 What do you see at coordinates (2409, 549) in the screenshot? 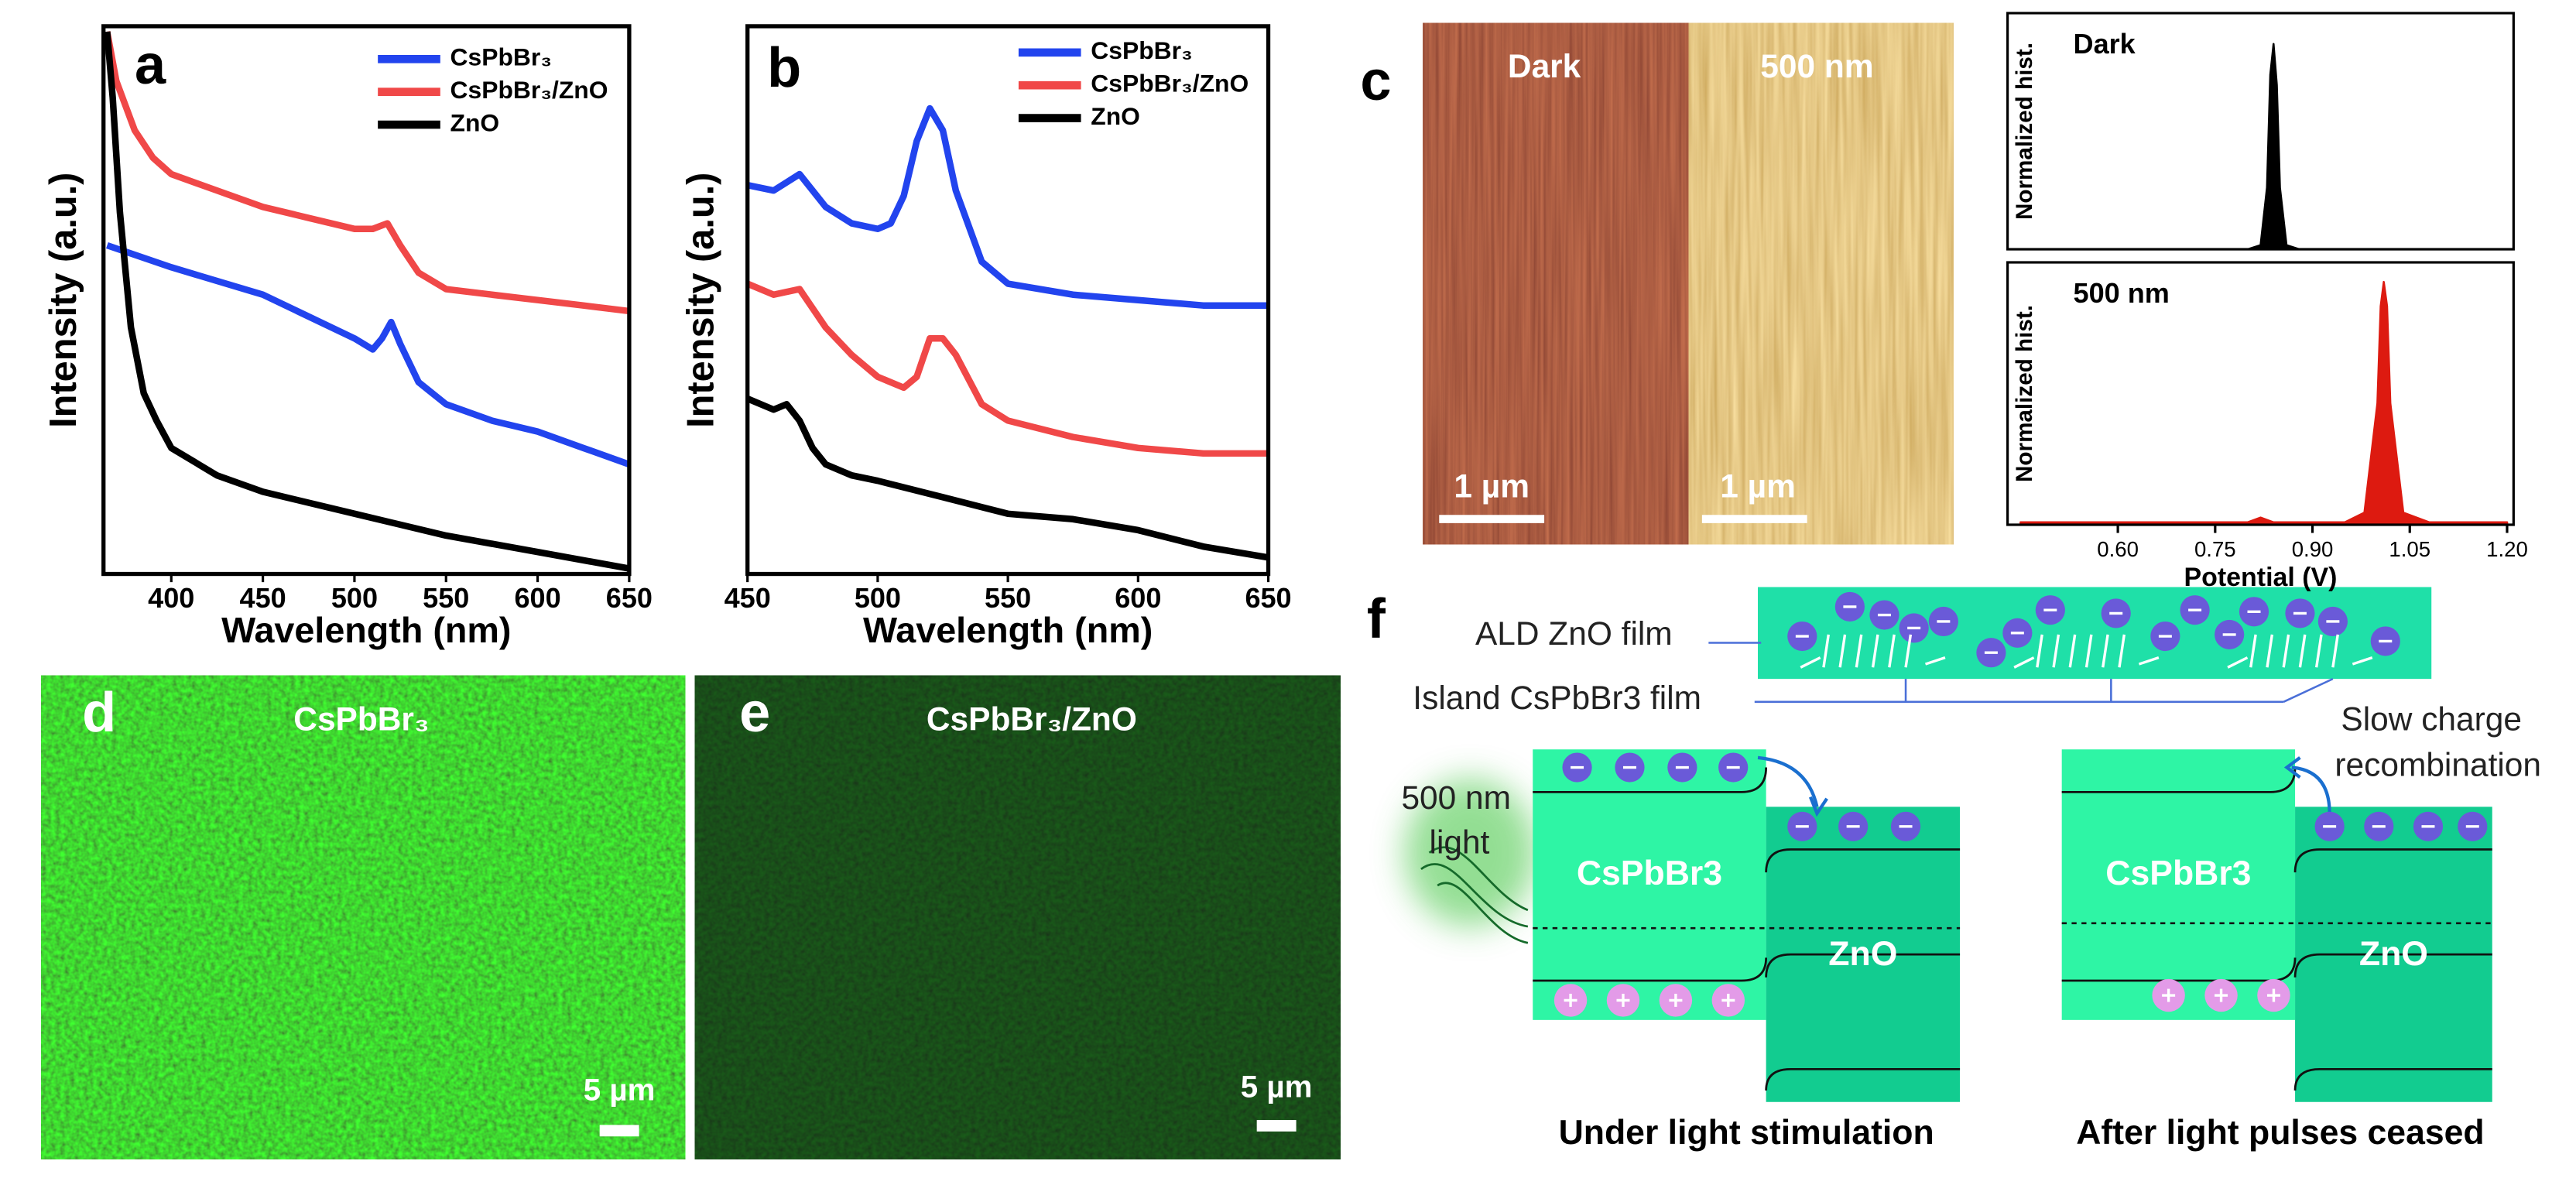
I see `x-tick-label: 1.05` at bounding box center [2409, 549].